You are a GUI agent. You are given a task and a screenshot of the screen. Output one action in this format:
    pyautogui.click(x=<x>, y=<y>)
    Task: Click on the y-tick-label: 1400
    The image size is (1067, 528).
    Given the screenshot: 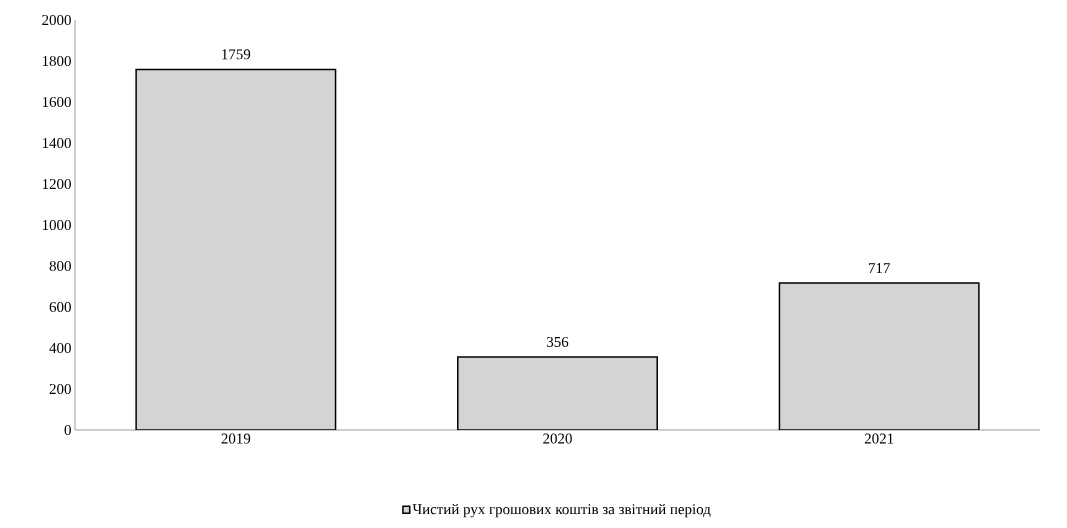 What is the action you would take?
    pyautogui.click(x=56, y=143)
    